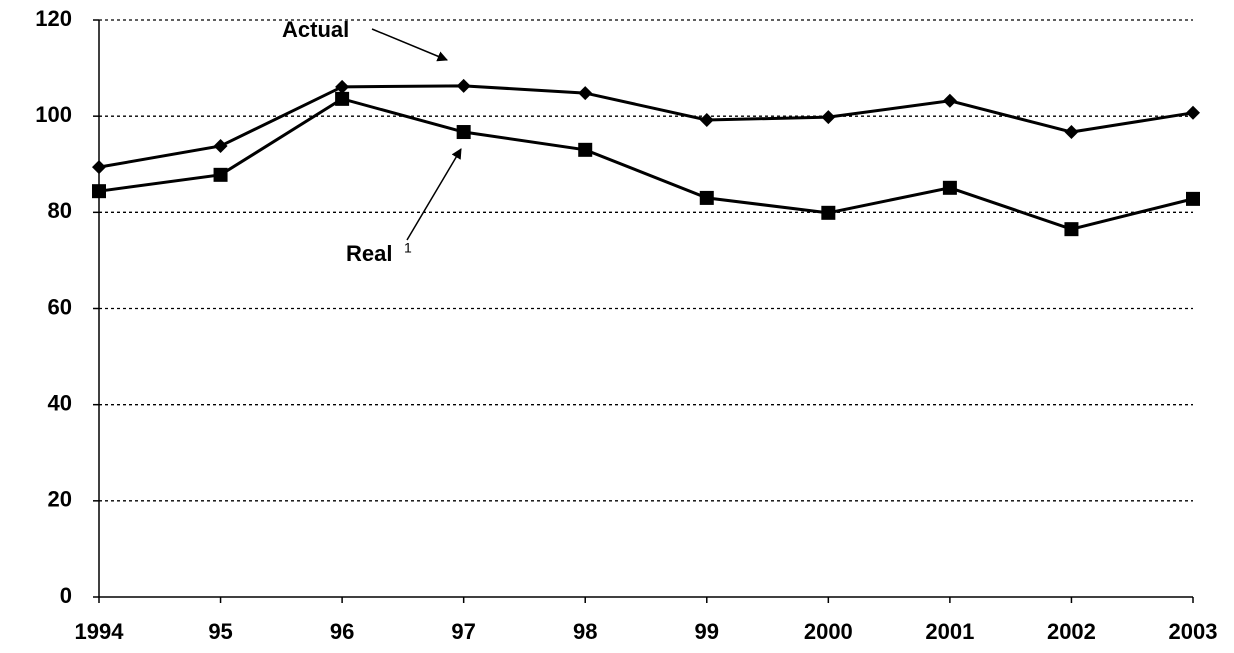 The width and height of the screenshot is (1234, 653). What do you see at coordinates (220, 631) in the screenshot?
I see `x-tick-label: 95` at bounding box center [220, 631].